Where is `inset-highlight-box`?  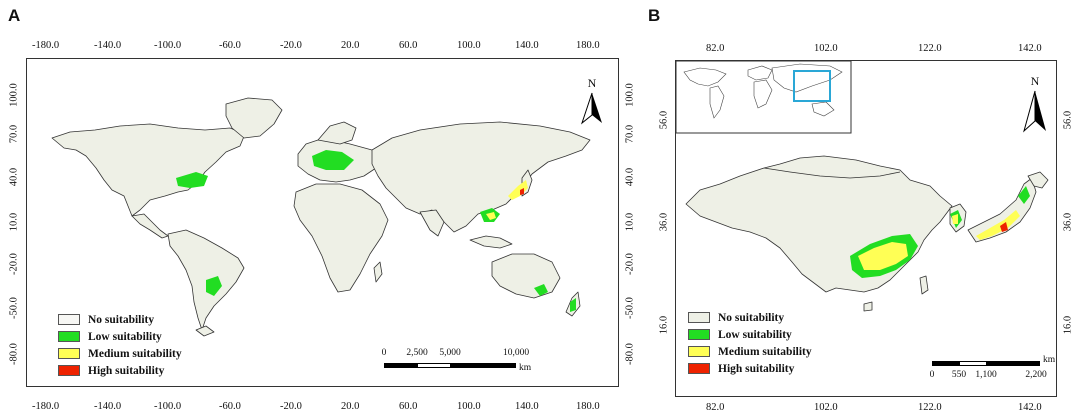 inset-highlight-box is located at coordinates (812, 86).